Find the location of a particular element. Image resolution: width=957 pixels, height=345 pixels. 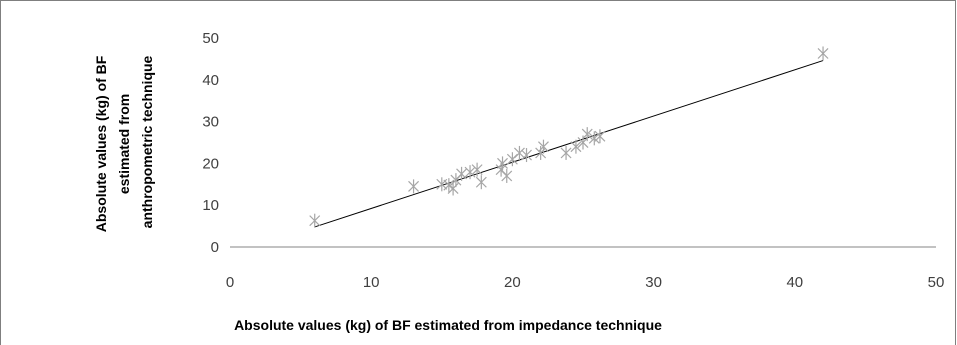

x-tick-label: 30 is located at coordinates (653, 282).